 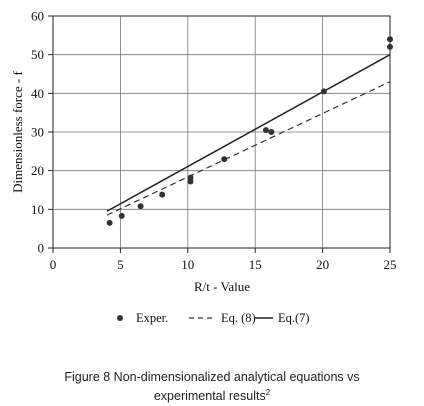 I want to click on x-tick-label: 25, so click(x=390, y=264).